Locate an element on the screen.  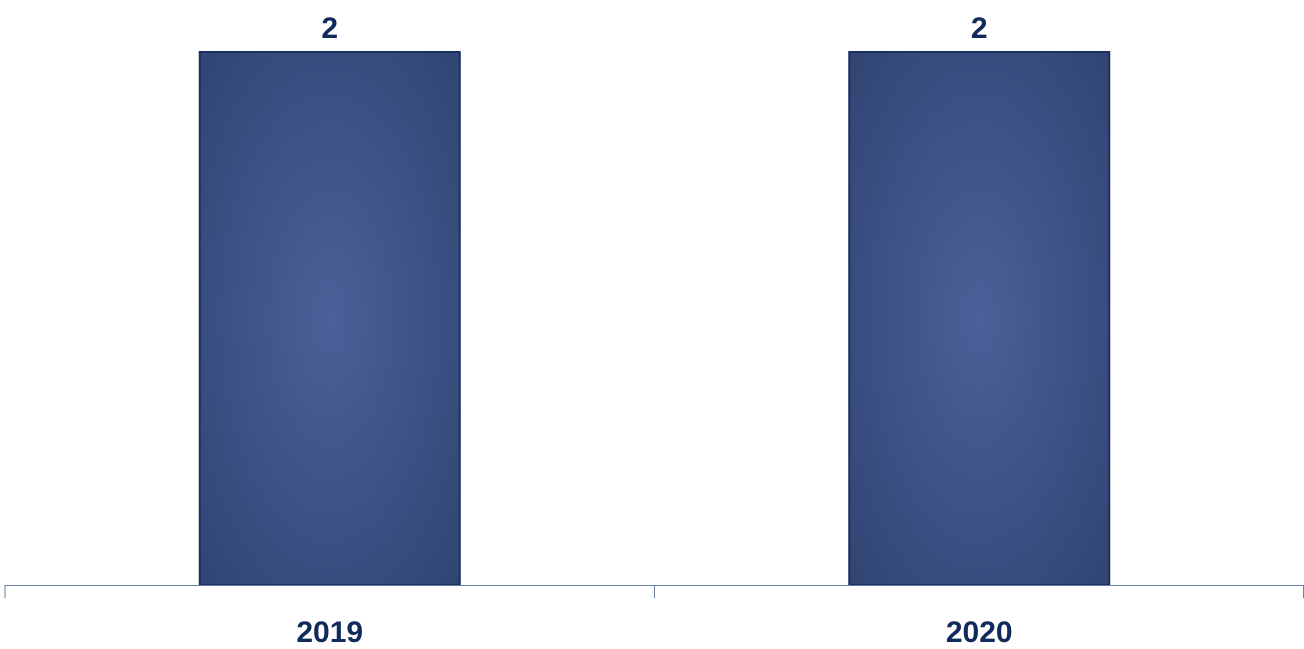
x-tick-label-2020: 2020 is located at coordinates (979, 632).